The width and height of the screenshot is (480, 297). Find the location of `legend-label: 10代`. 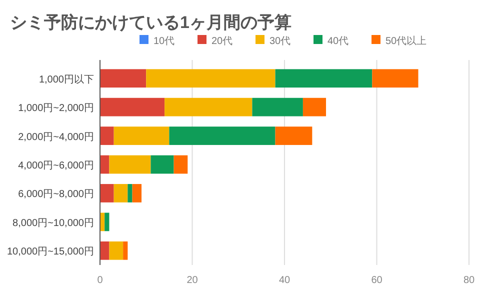

legend-label: 10代 is located at coordinates (164, 41).